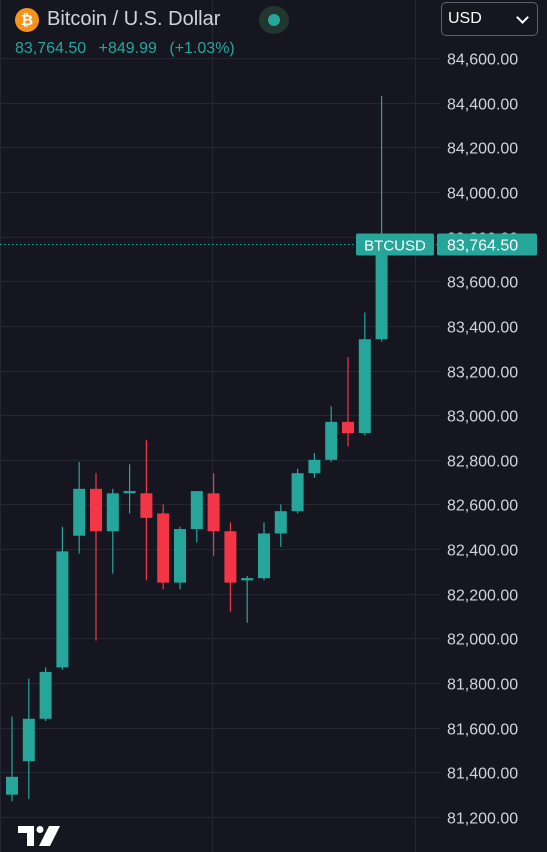 Image resolution: width=547 pixels, height=852 pixels. Describe the element at coordinates (465, 18) in the screenshot. I see `currency-select-value: USD` at that location.